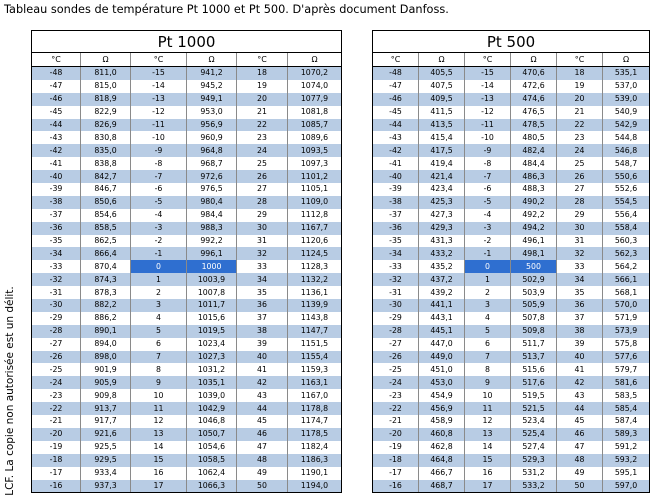 The image size is (655, 496). Describe the element at coordinates (314, 460) in the screenshot. I see `resistance-cell: 1186,3` at that location.